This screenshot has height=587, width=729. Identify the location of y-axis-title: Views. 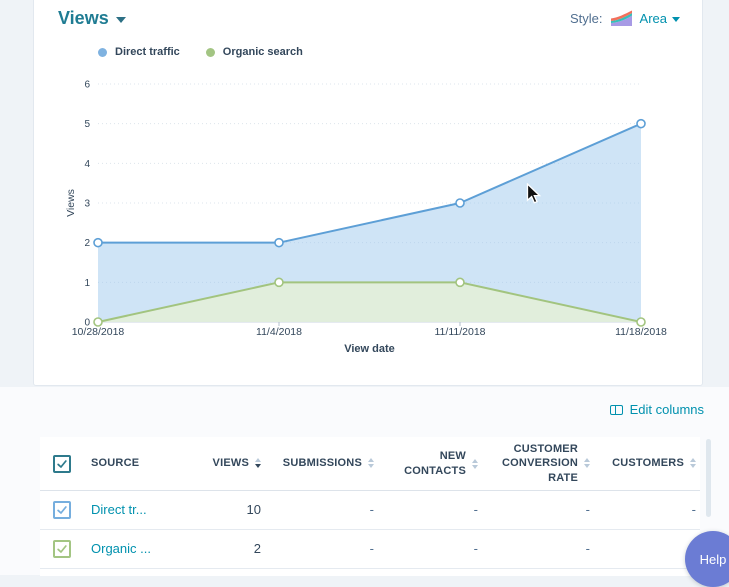
(71, 203).